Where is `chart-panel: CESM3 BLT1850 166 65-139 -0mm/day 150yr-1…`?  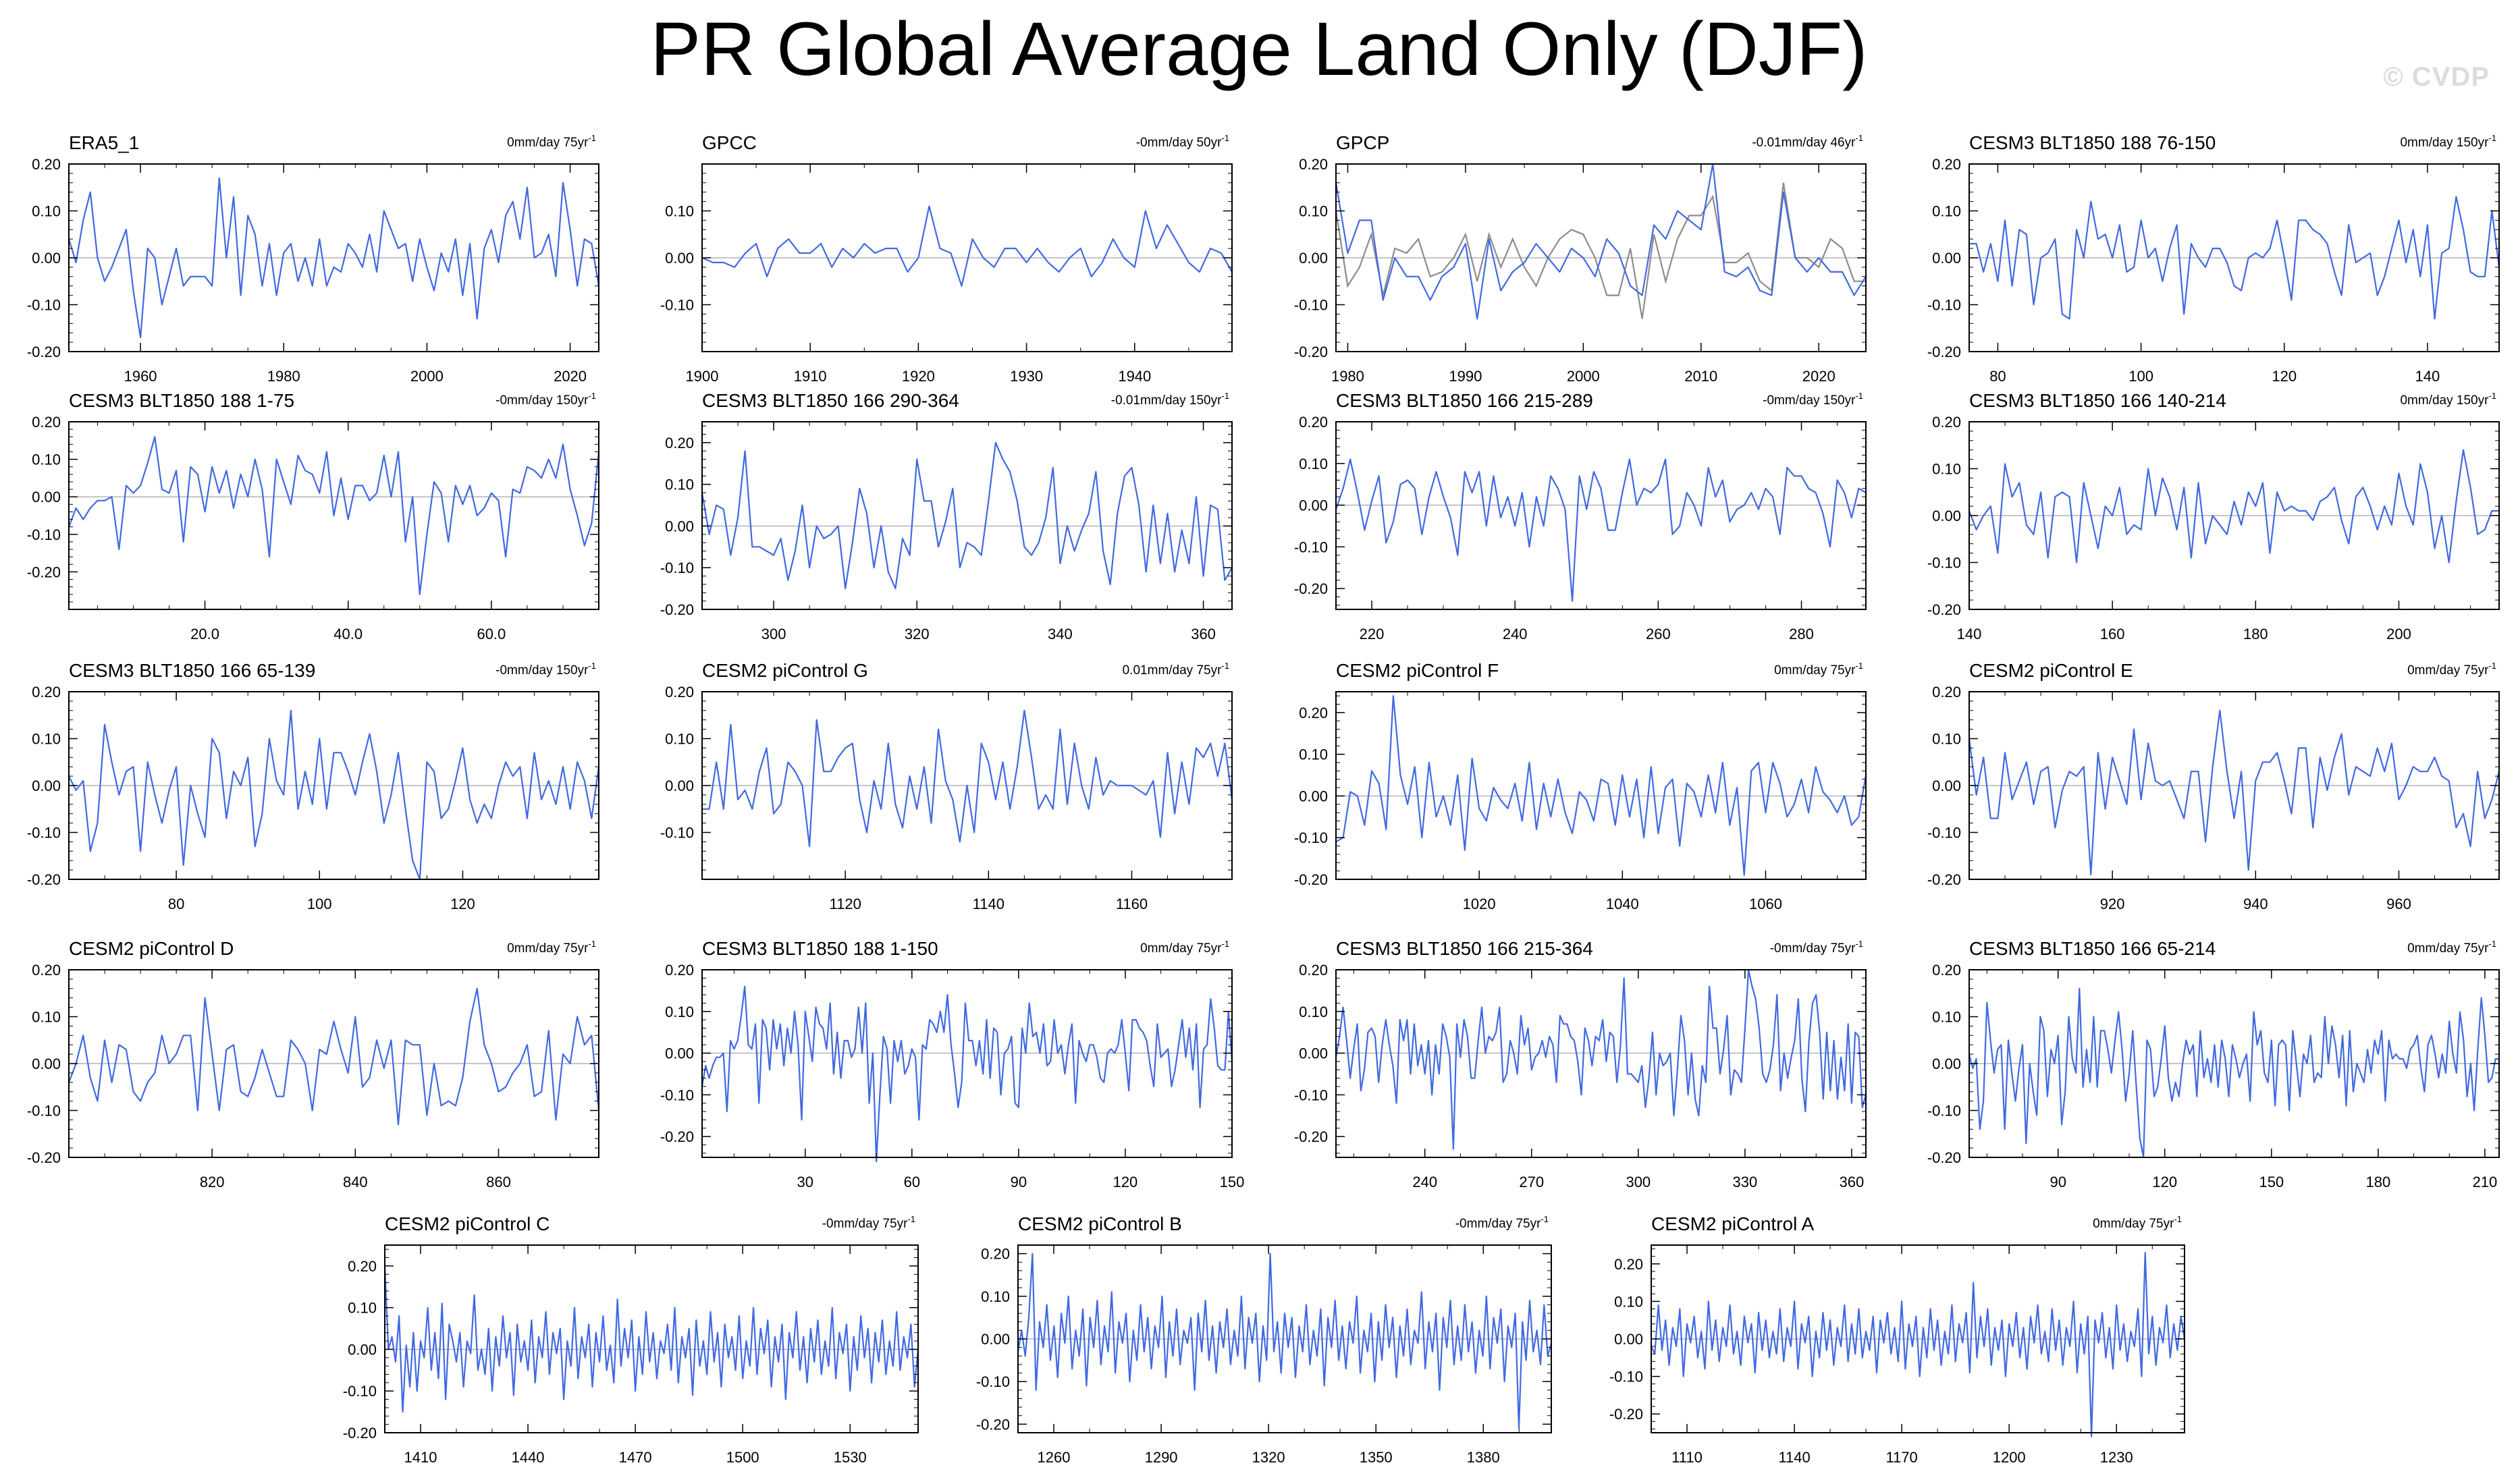
chart-panel: CESM3 BLT1850 166 65-139 -0mm/day 150yr-1… is located at coordinates (313, 786).